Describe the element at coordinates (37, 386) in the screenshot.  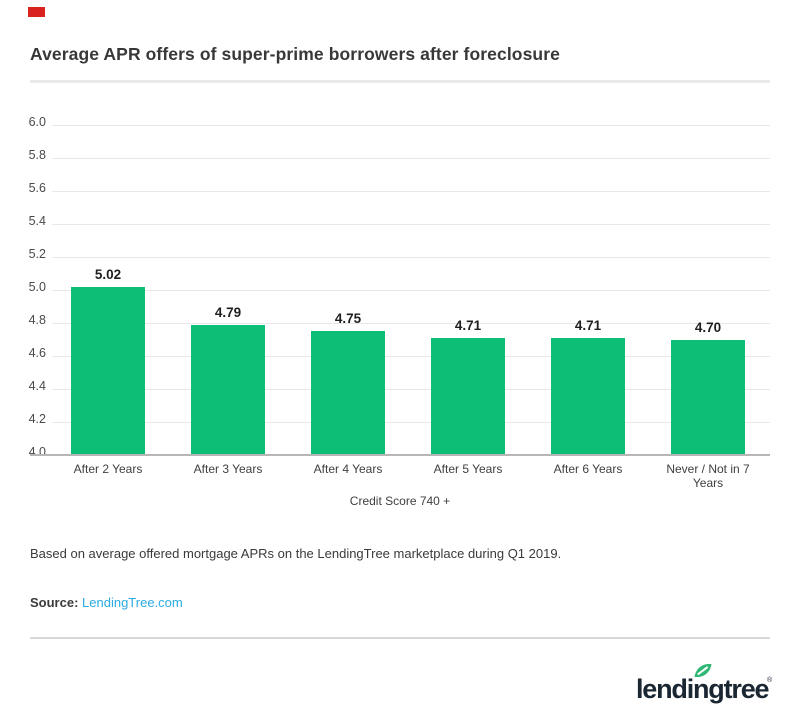
I see `y-axis-tick-label: 4.4` at that location.